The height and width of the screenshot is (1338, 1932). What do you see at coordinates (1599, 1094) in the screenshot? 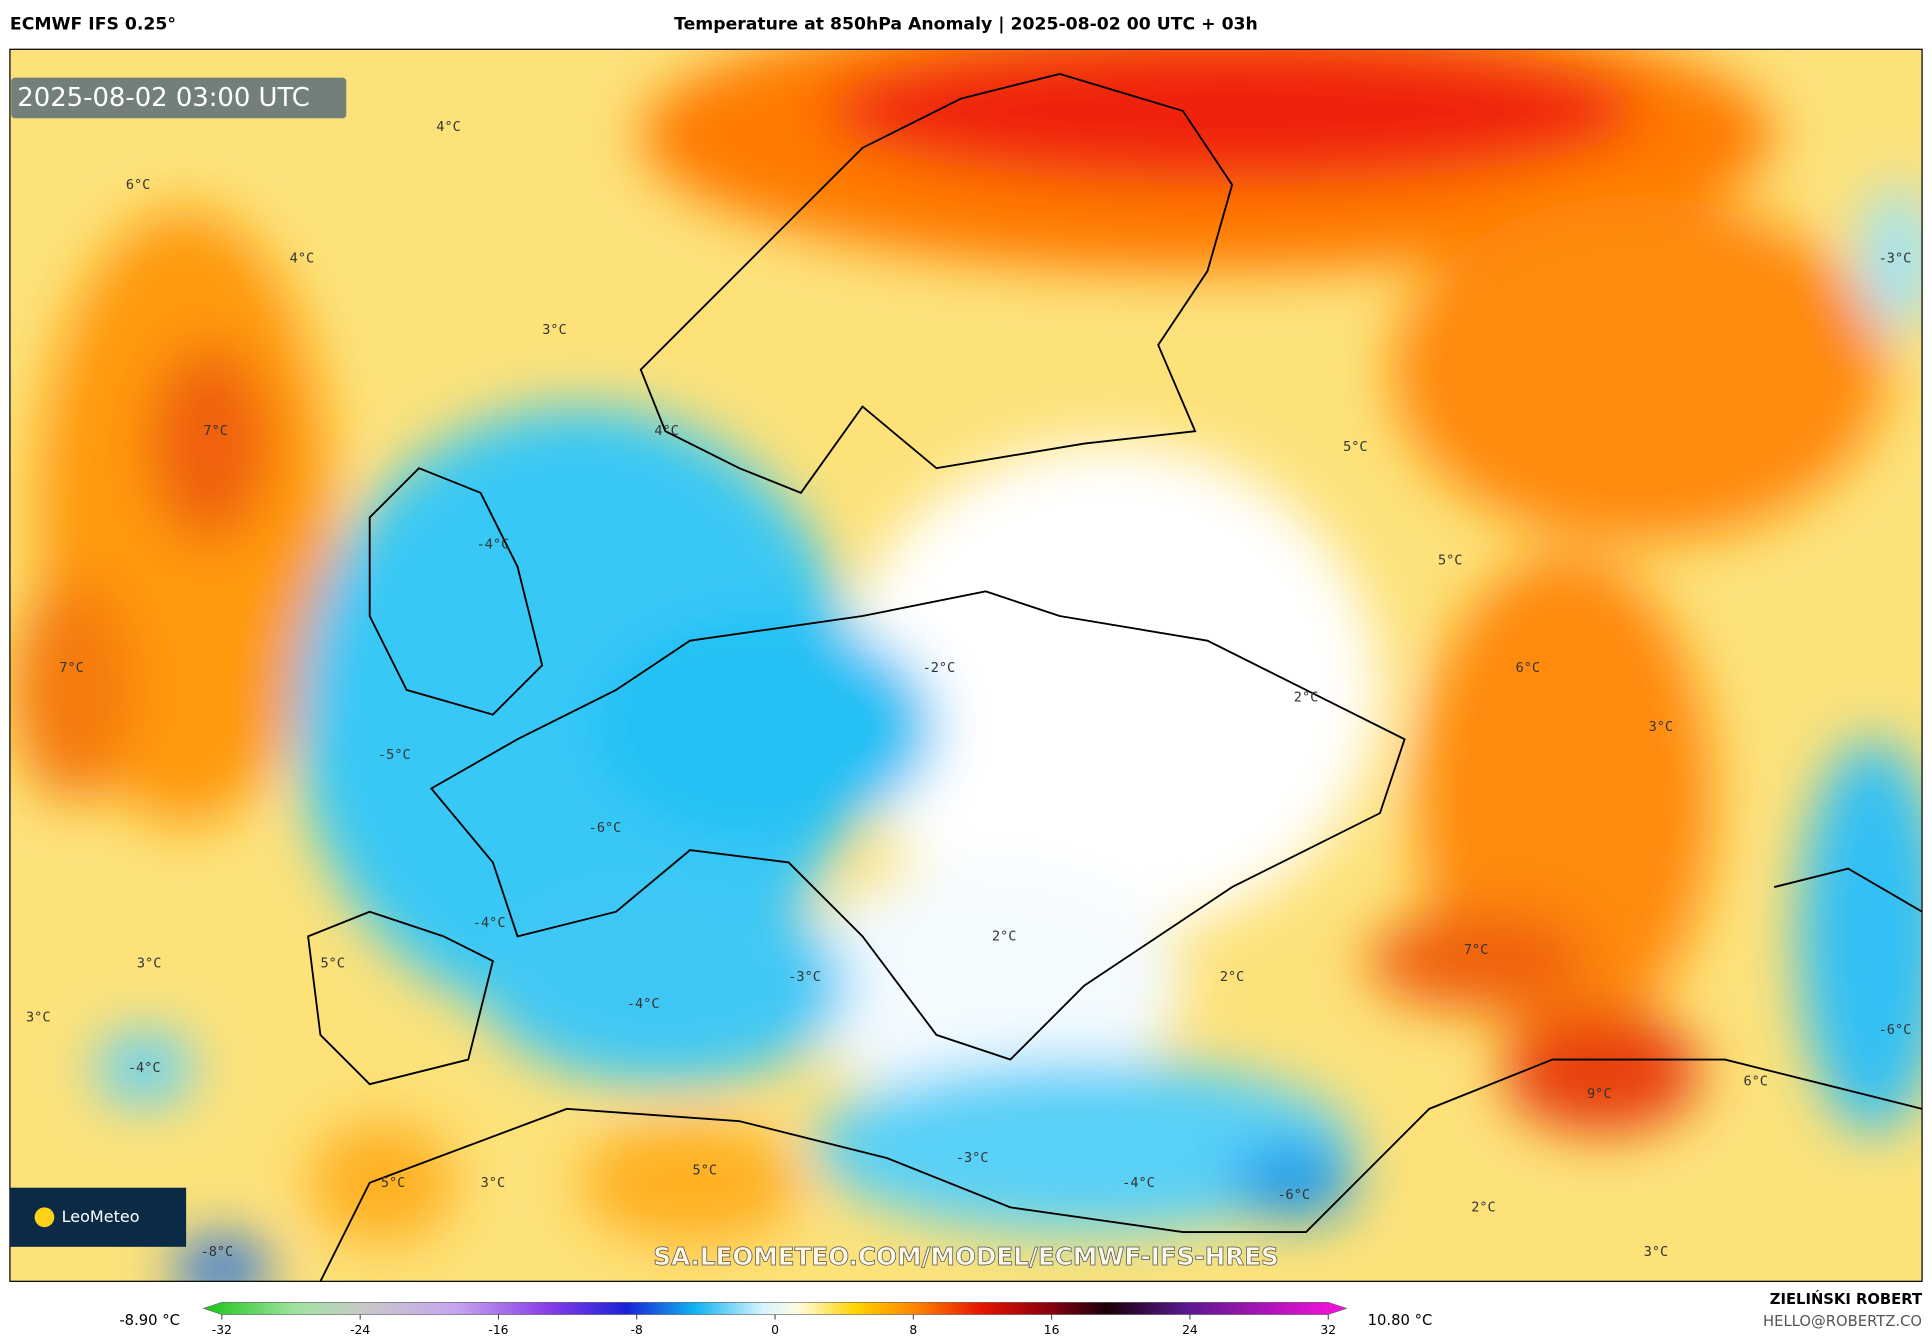
I see `contour-label: 9°C` at bounding box center [1599, 1094].